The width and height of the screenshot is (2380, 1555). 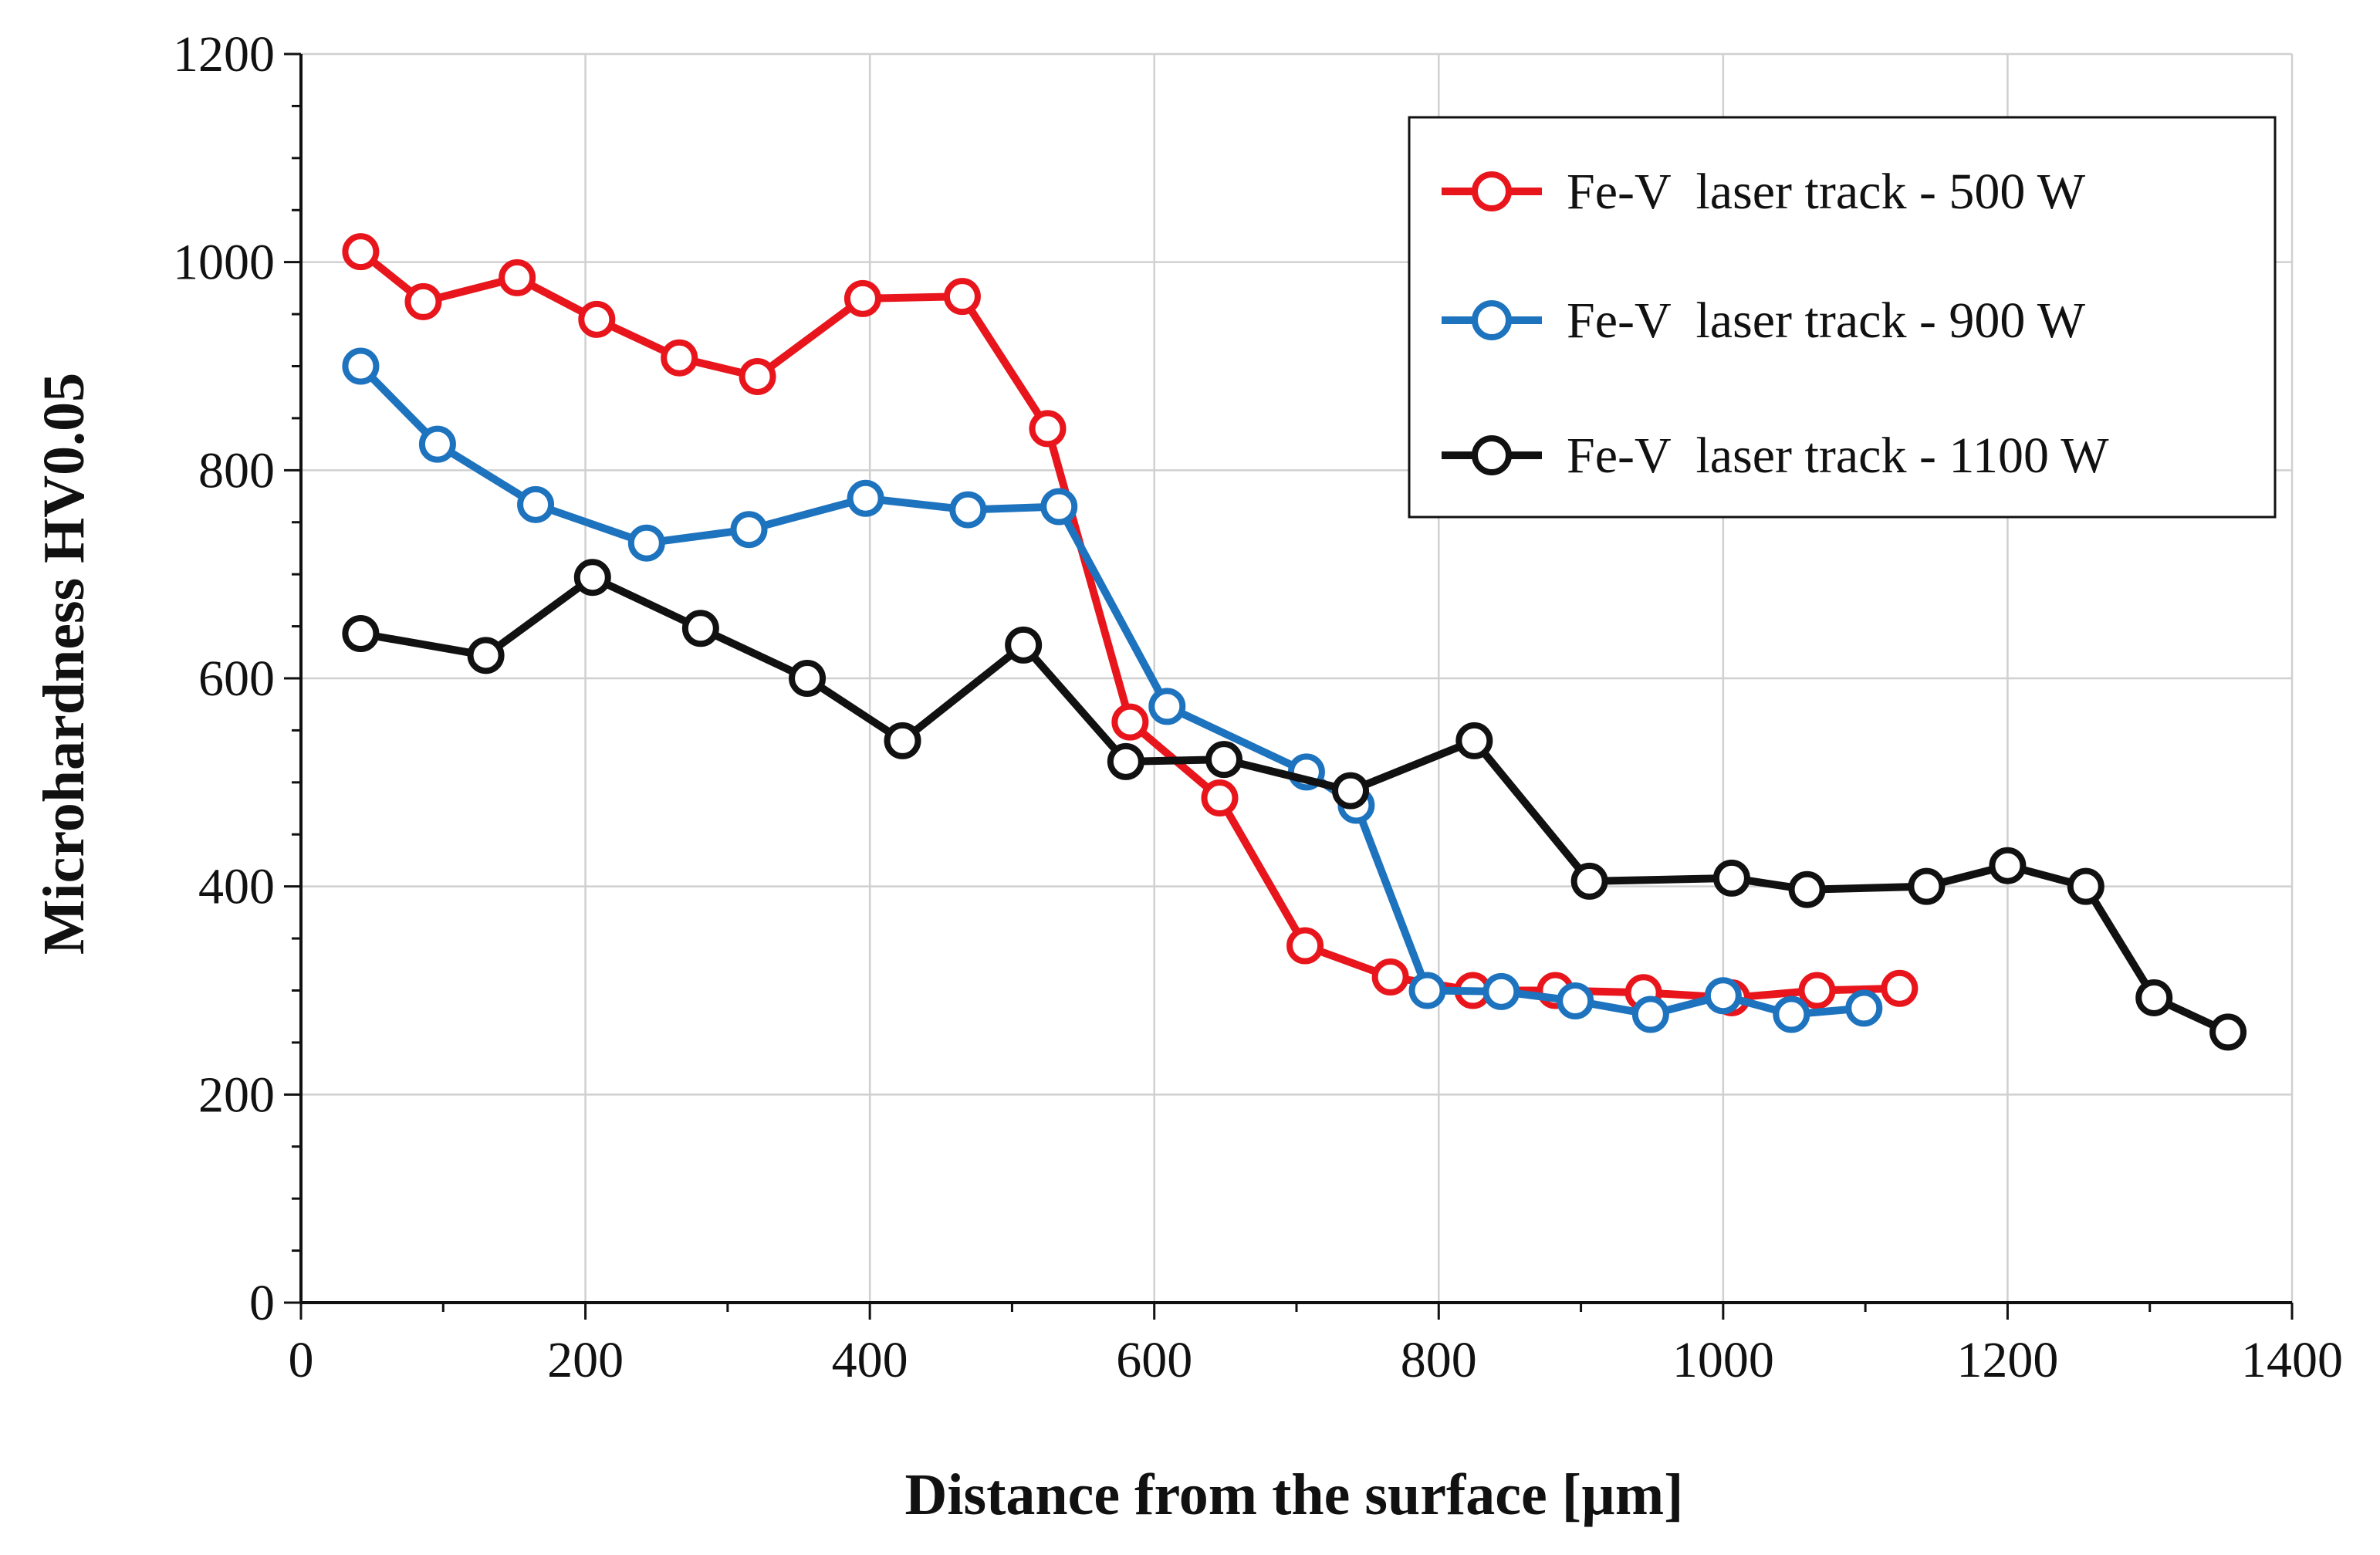 I want to click on legend-marker-1100w, so click(x=1492, y=455).